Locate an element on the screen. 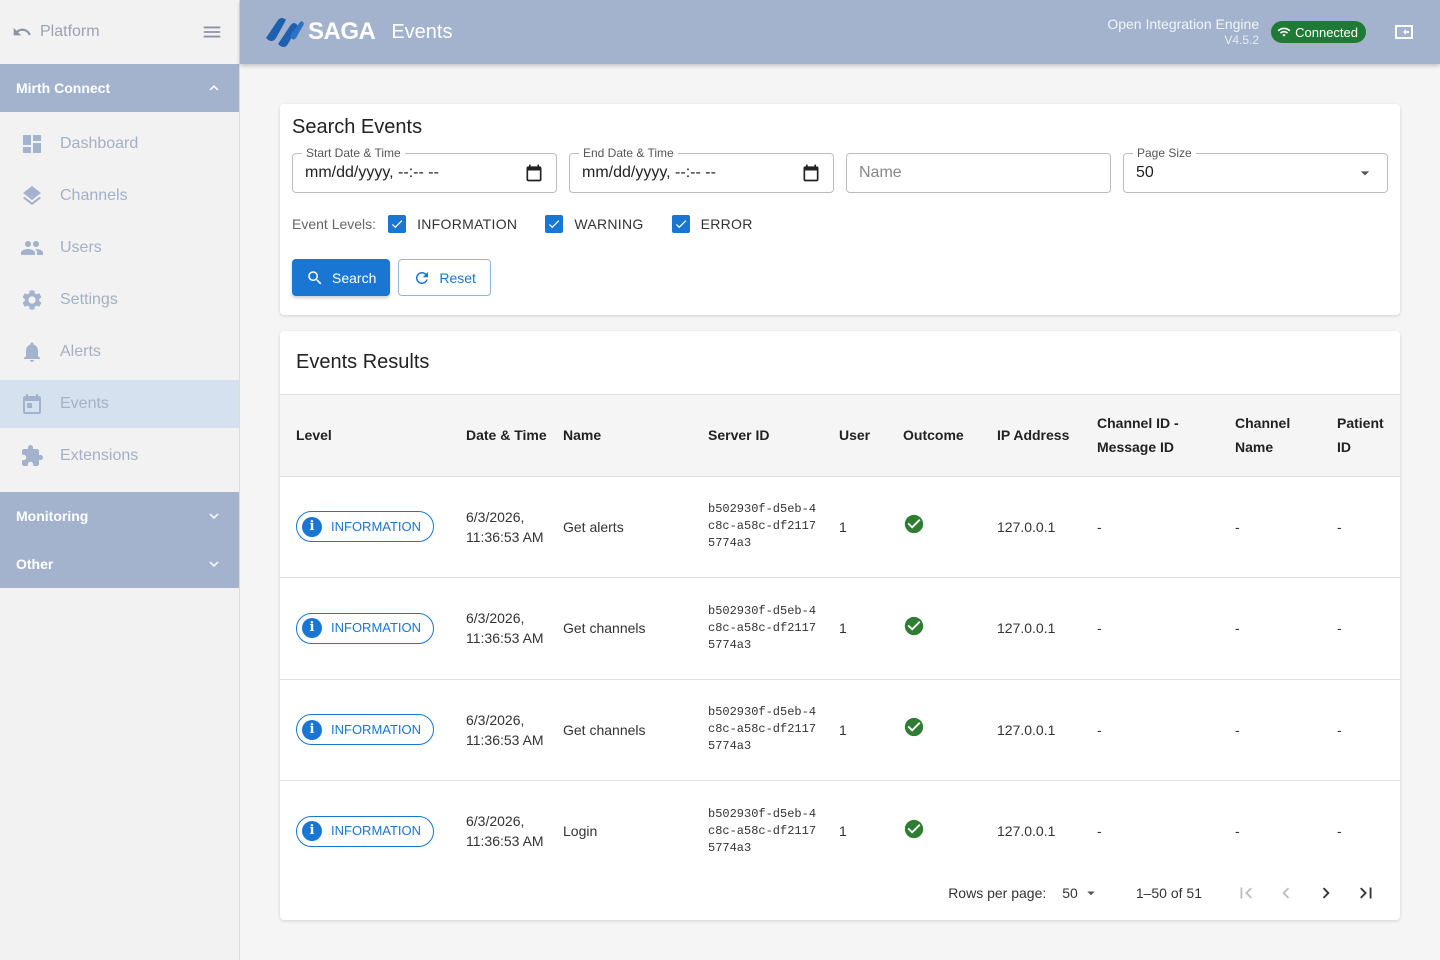 This screenshot has width=1440, height=960. column-header-server-id: Server ID is located at coordinates (739, 435).